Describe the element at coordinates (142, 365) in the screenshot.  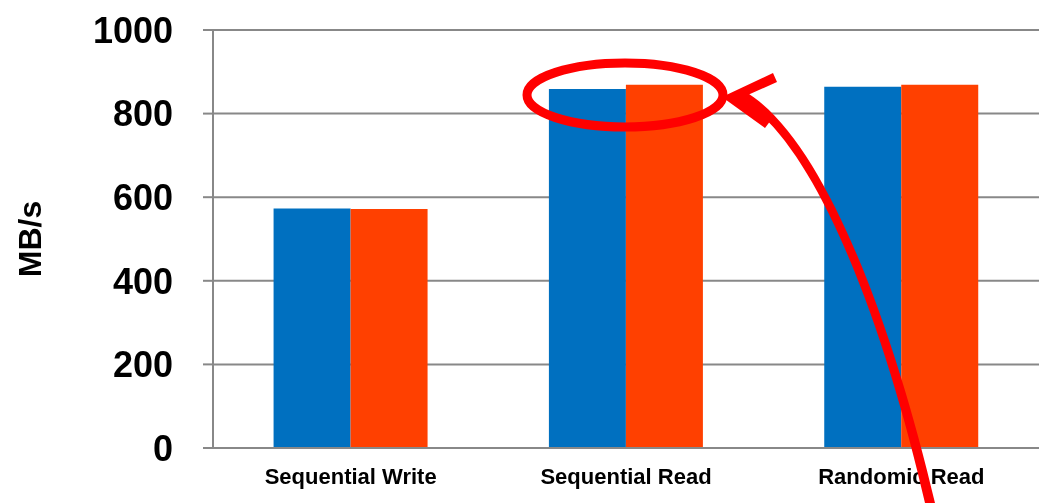
I see `y-tick-label: 200` at that location.